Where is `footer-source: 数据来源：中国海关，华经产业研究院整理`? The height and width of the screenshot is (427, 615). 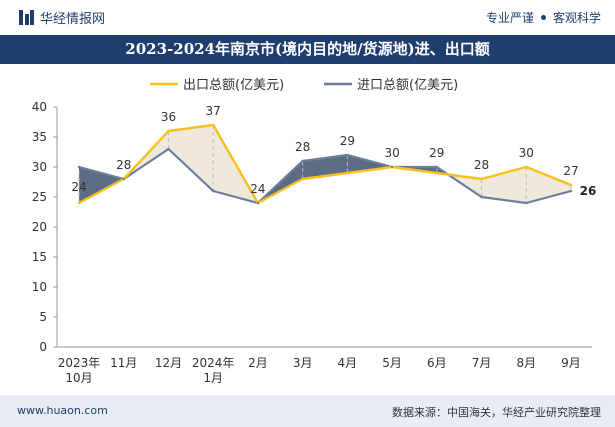 footer-source: 数据来源：中国海关，华经产业研究院整理 is located at coordinates (496, 412).